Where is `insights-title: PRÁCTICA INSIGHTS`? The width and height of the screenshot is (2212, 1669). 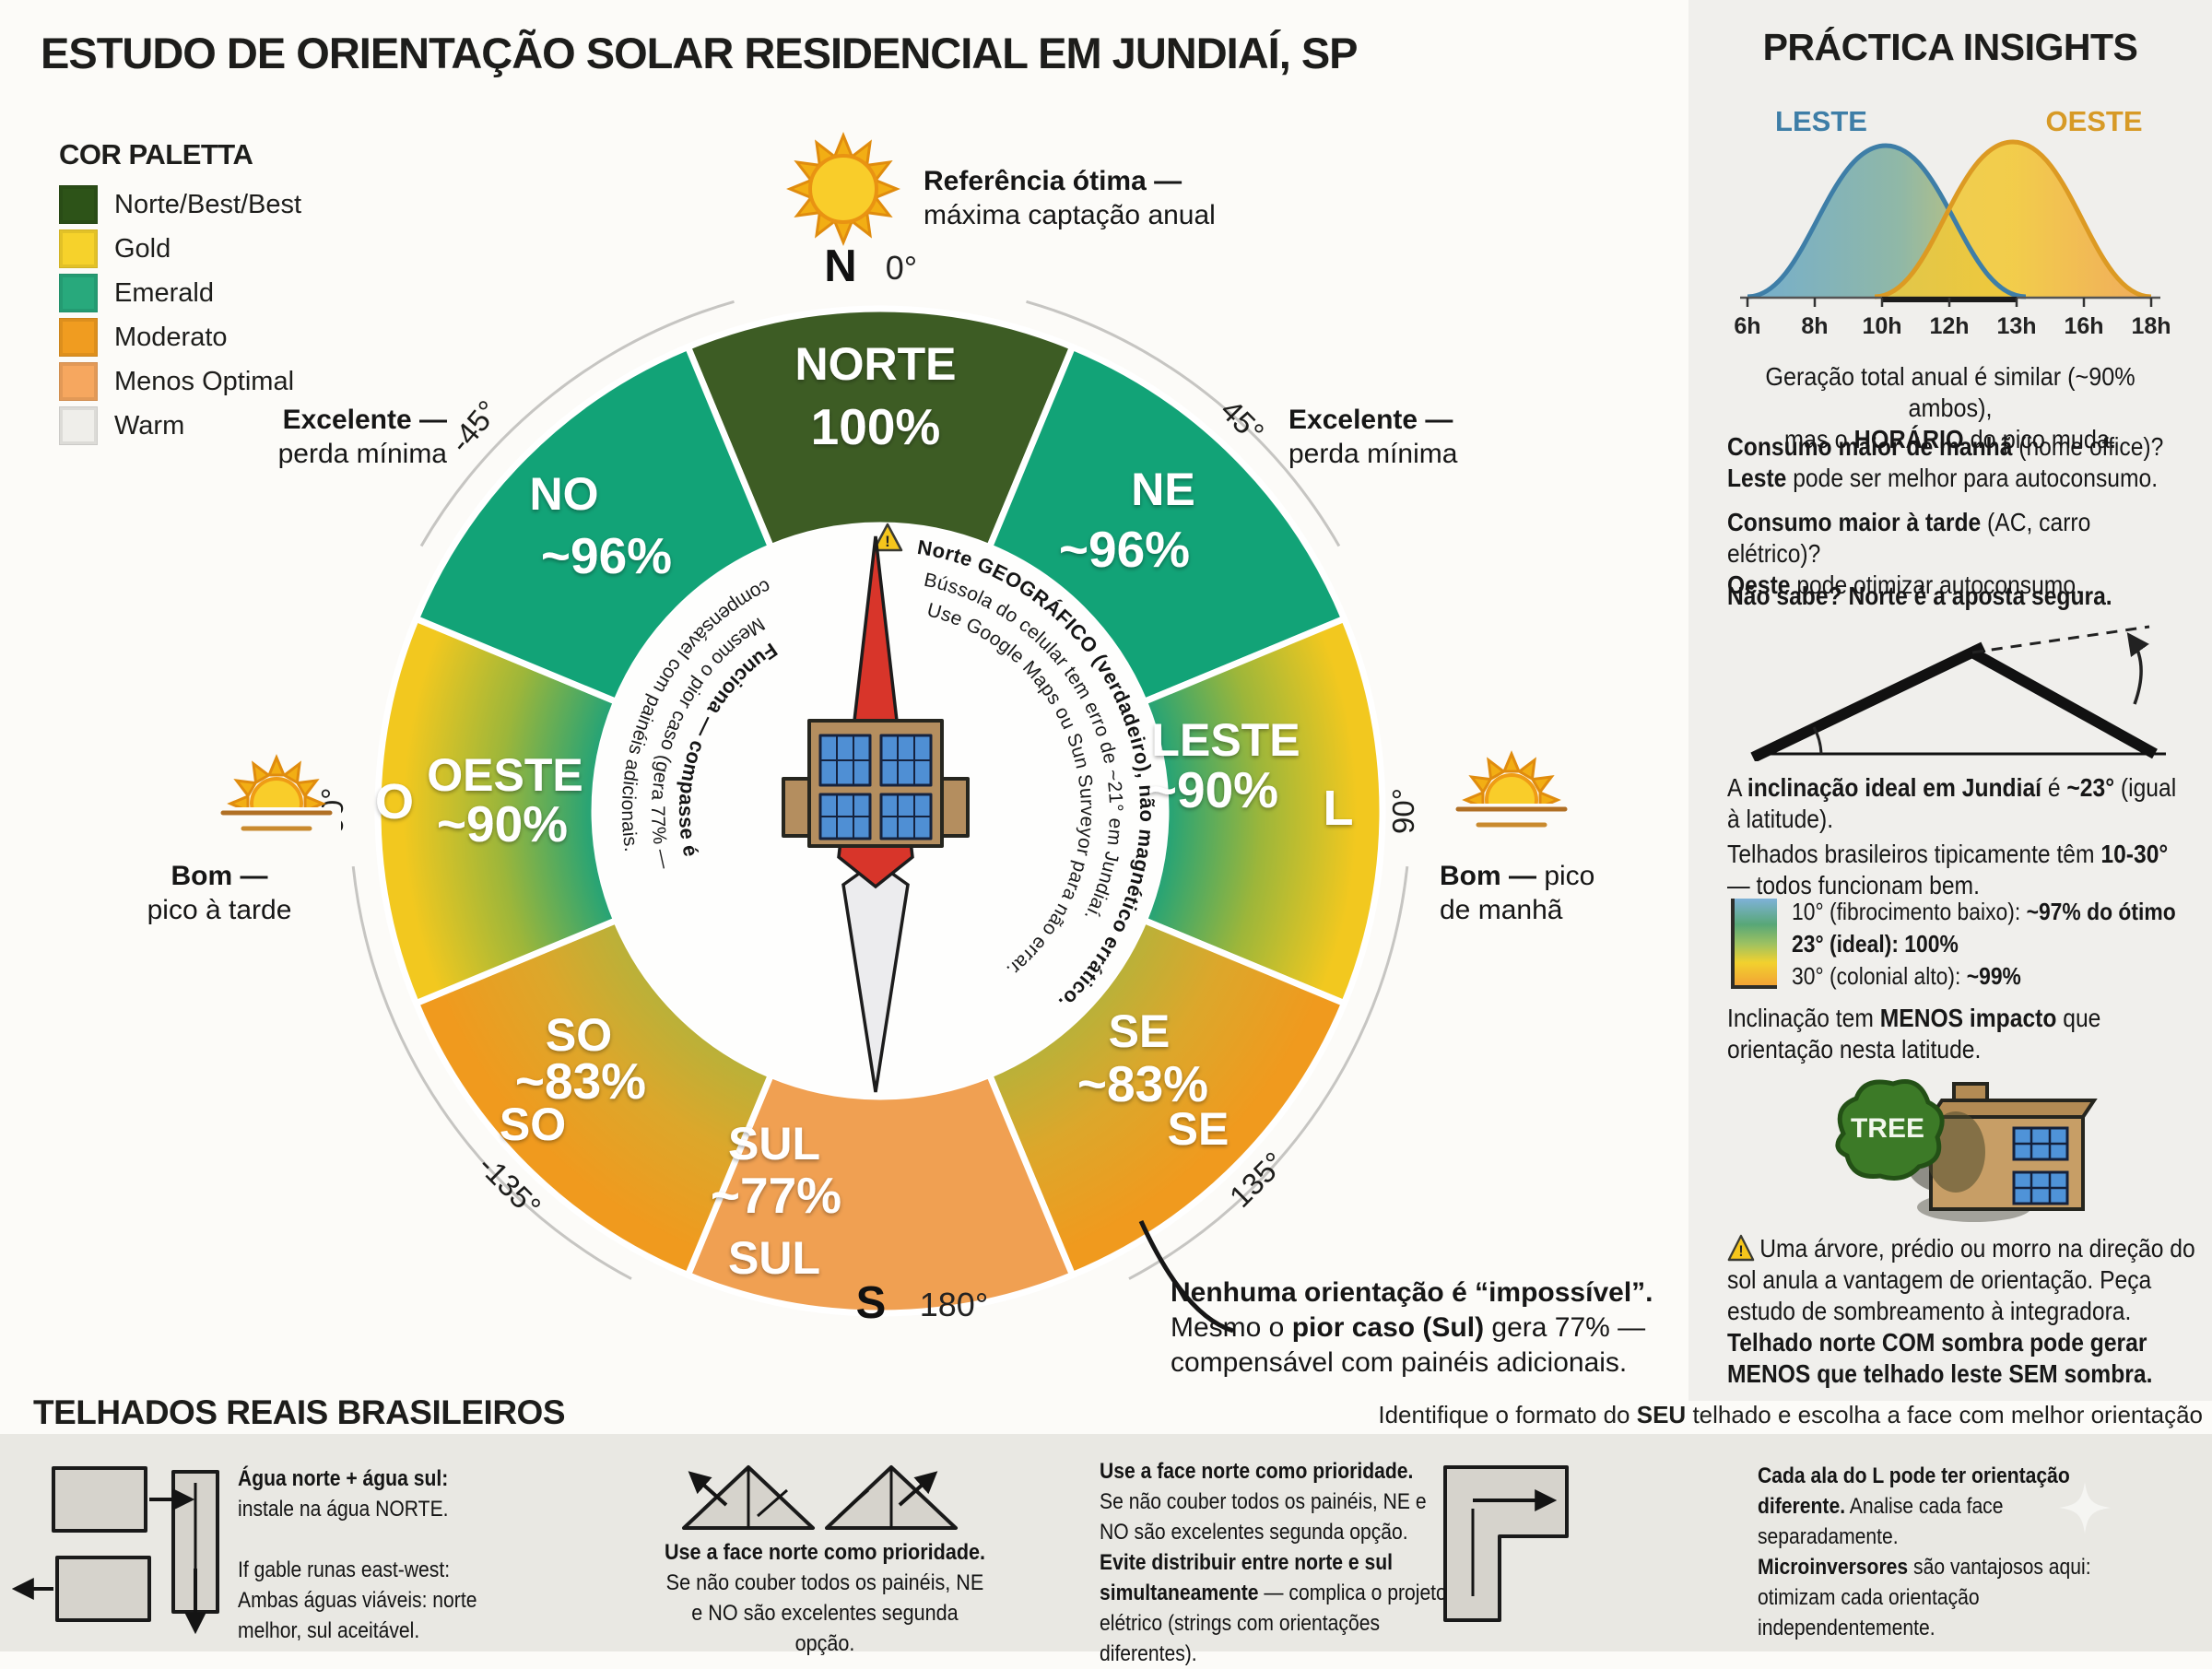 insights-title: PRÁCTICA INSIGHTS is located at coordinates (1950, 47).